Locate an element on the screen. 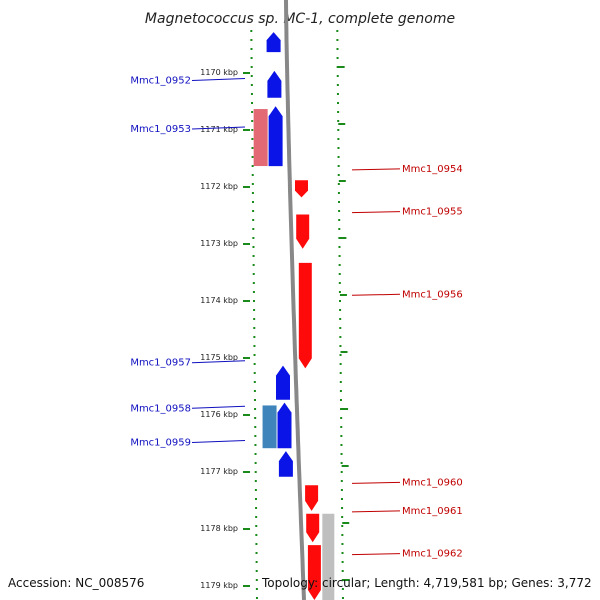  feature-track is located at coordinates (294, 316).